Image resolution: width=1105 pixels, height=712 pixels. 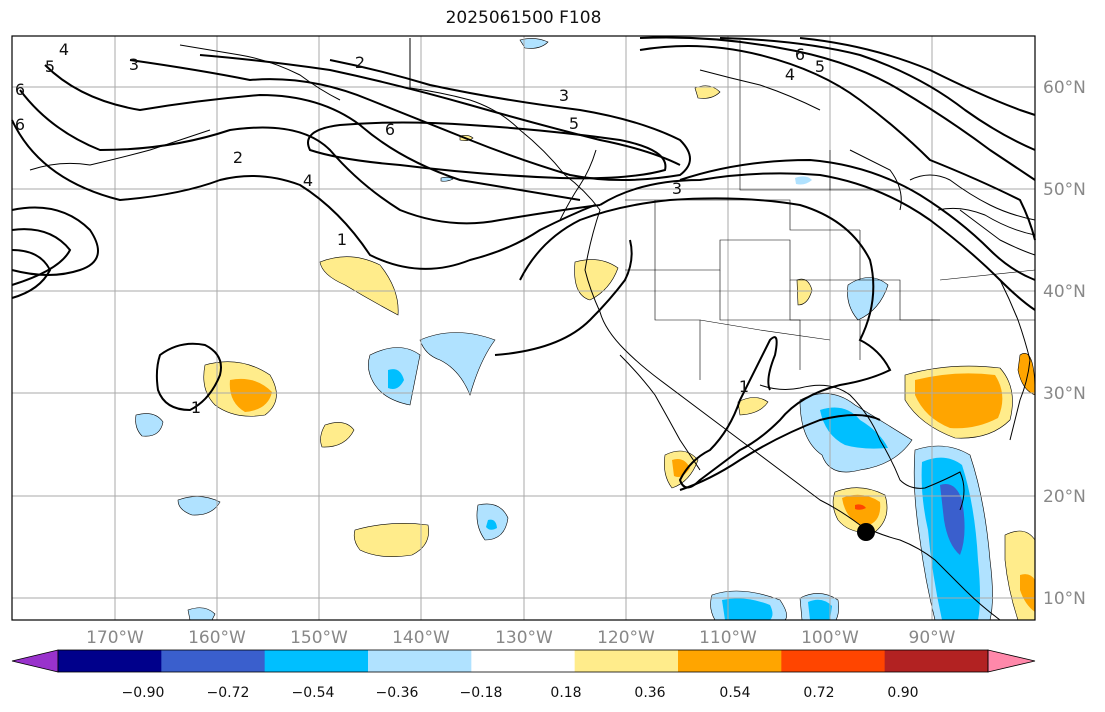 I want to click on lat-label: 40°N, so click(x=1064, y=292).